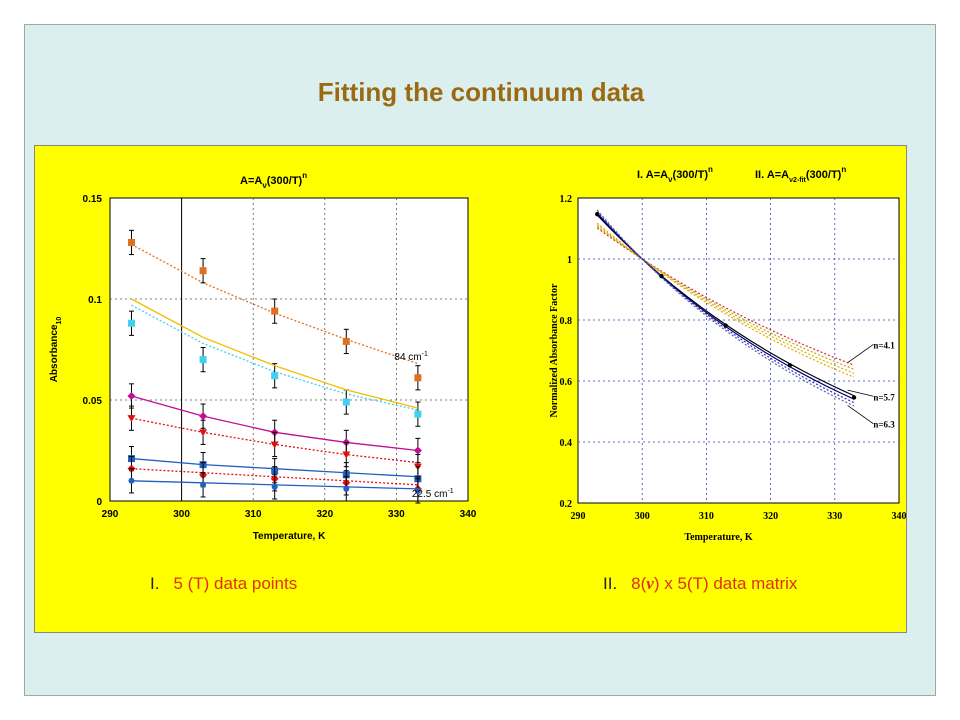 This screenshot has height=720, width=960. What do you see at coordinates (99, 502) in the screenshot?
I see `y-tick-label: 0` at bounding box center [99, 502].